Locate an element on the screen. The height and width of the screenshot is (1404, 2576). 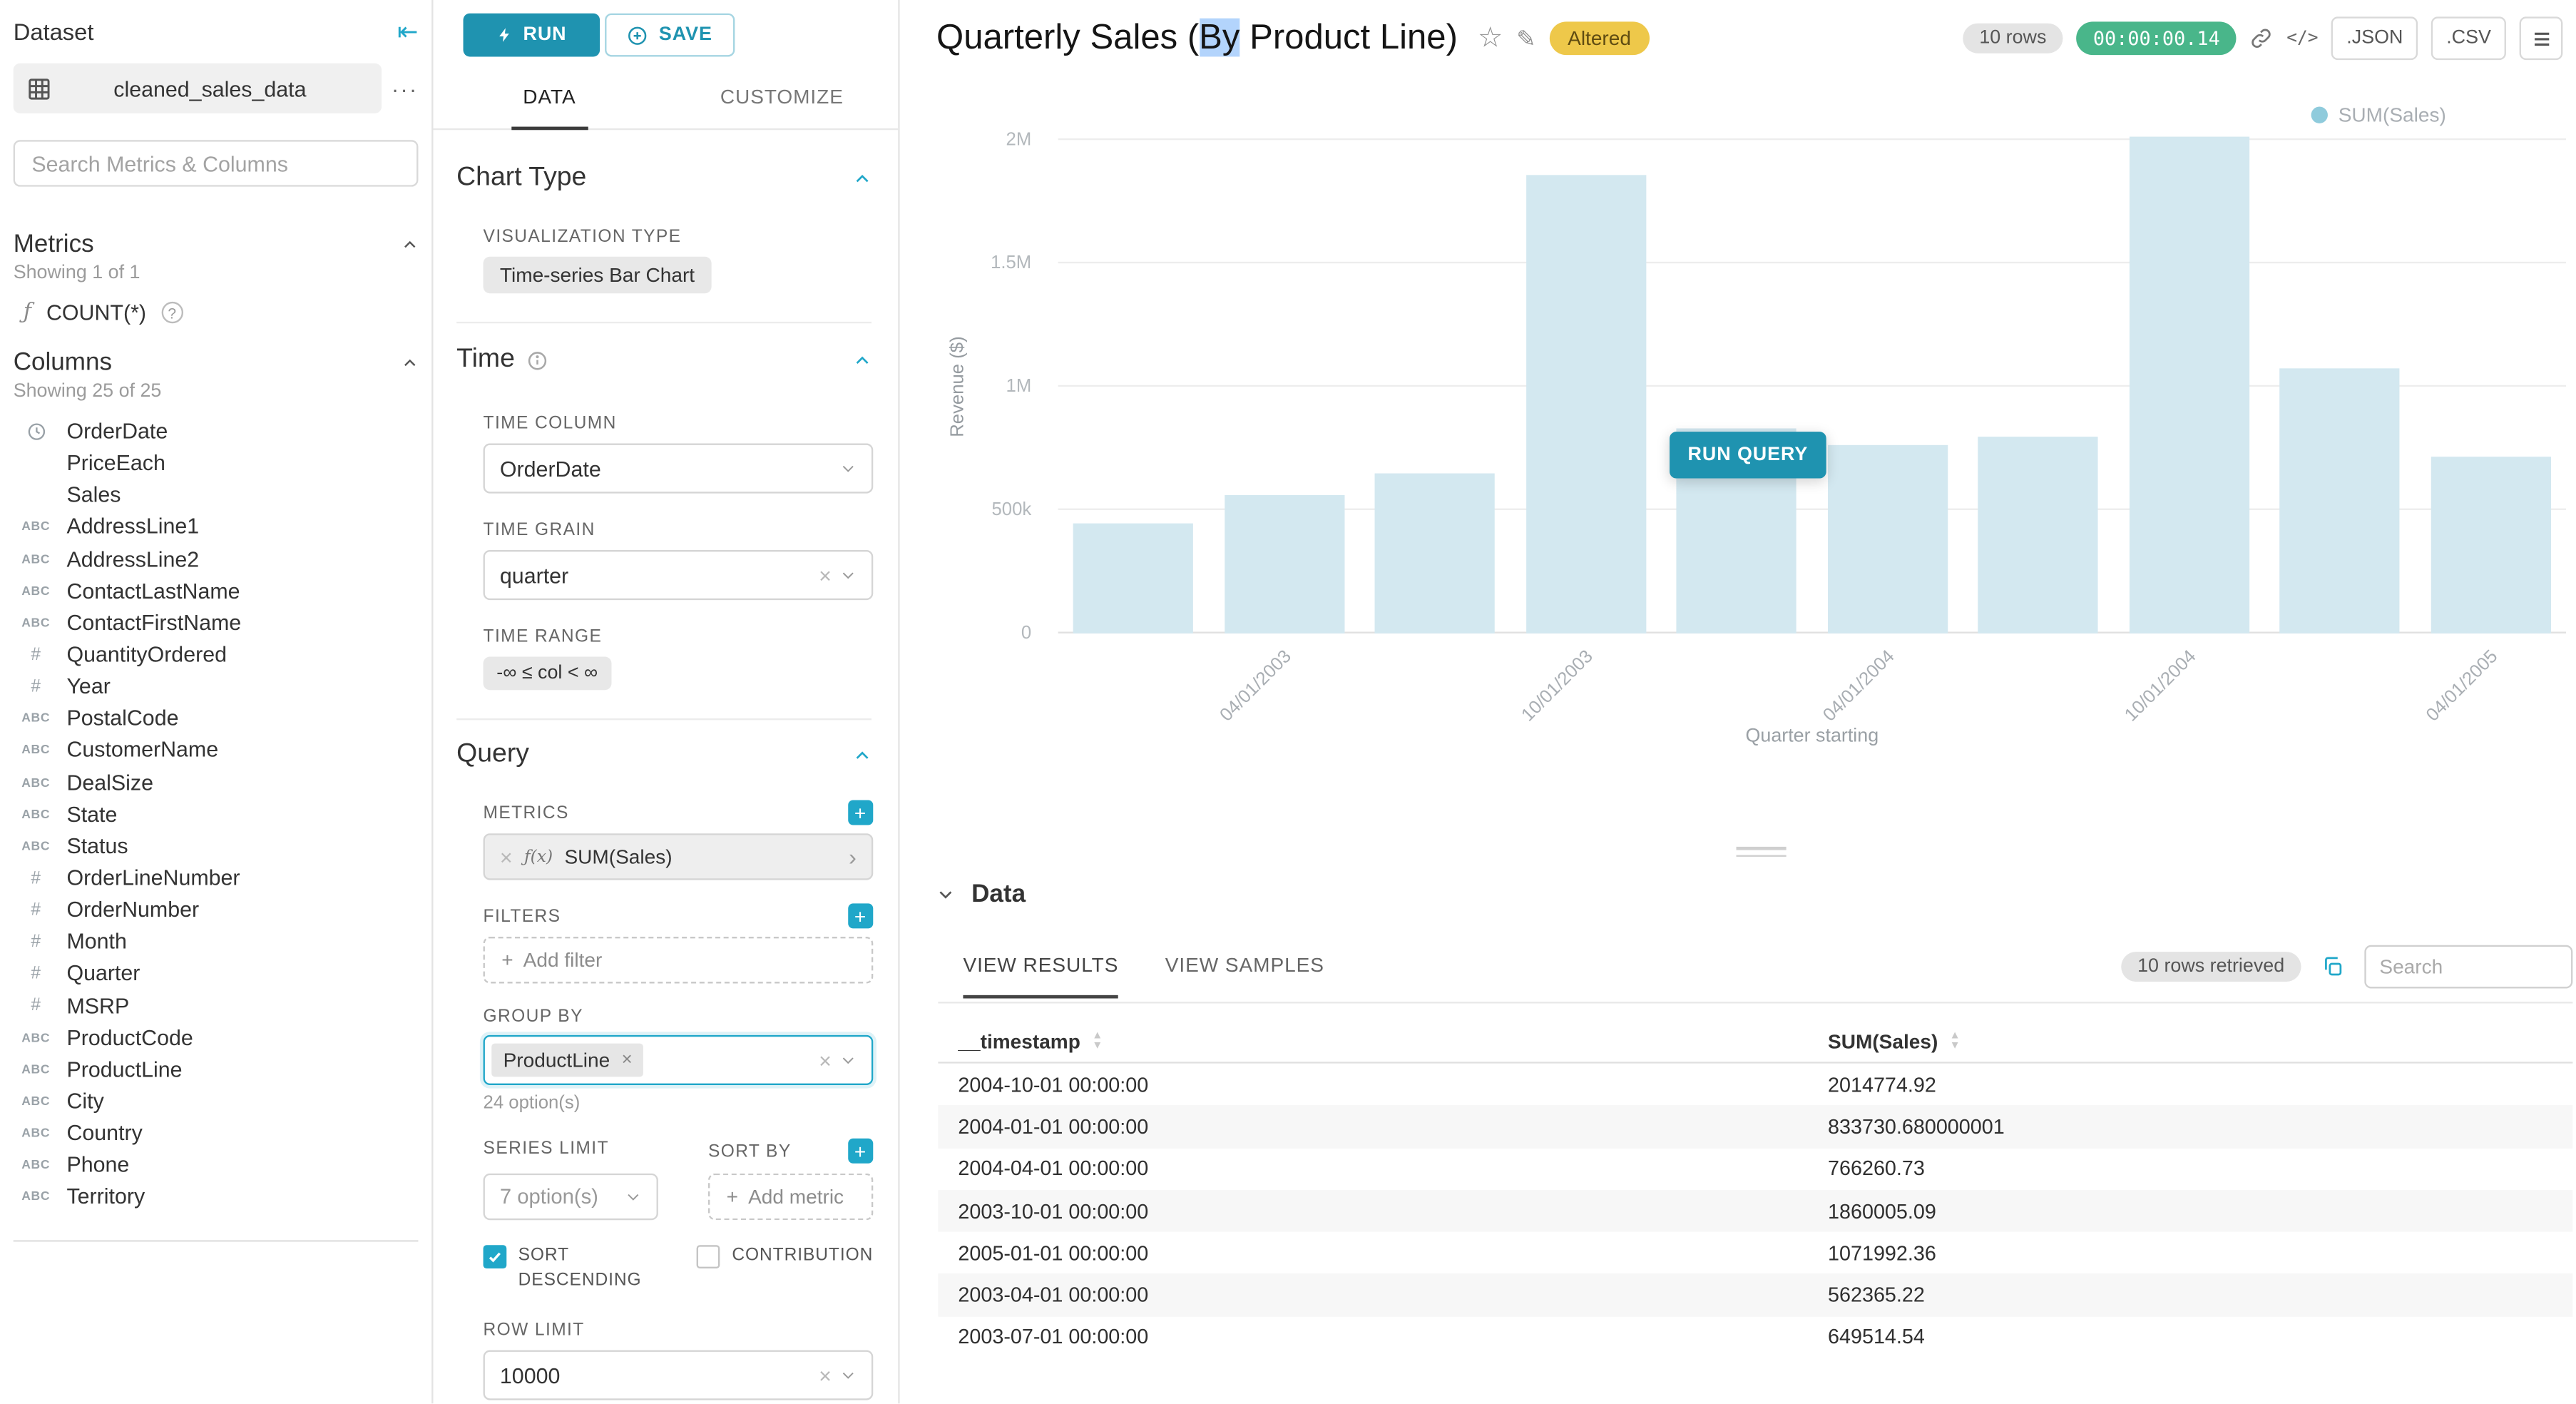
run-query-button: RUN QUERY is located at coordinates (1748, 455).